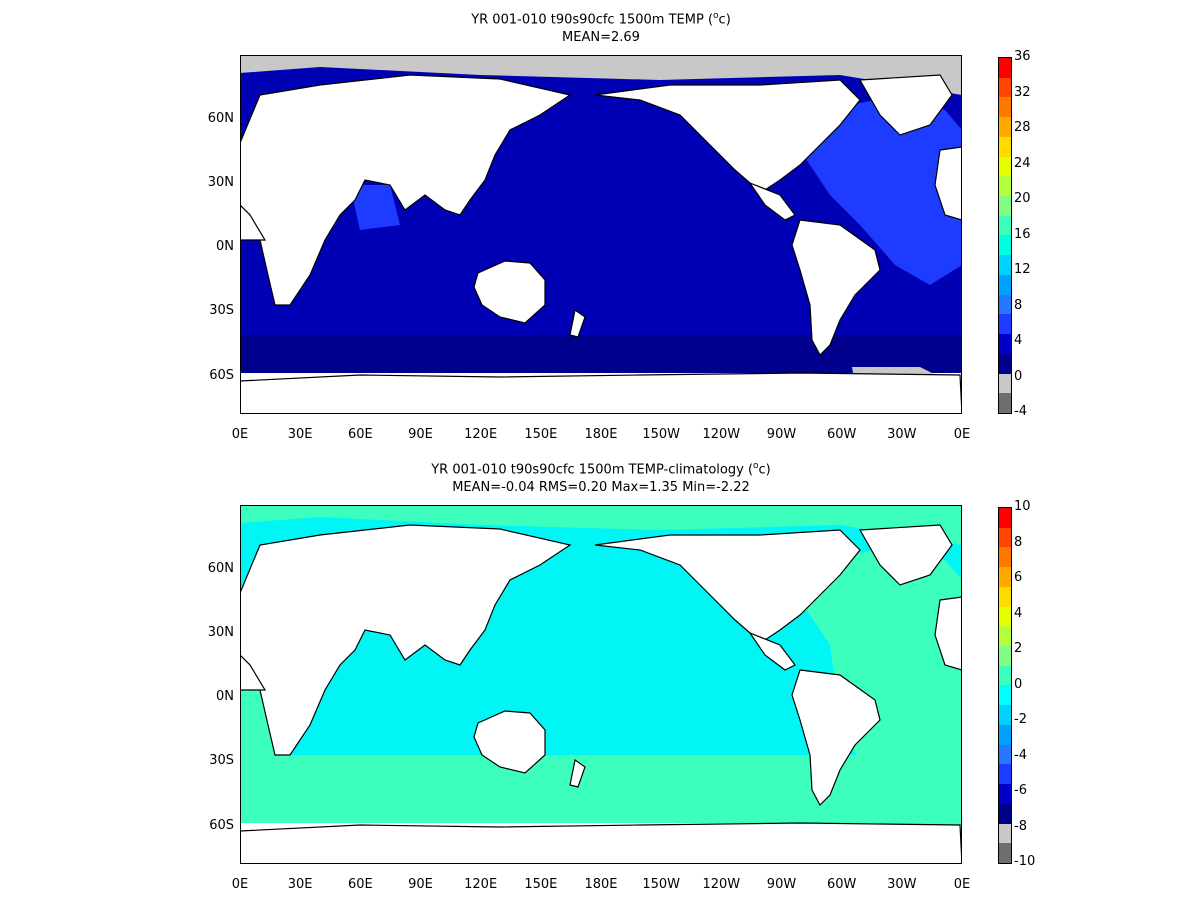 The height and width of the screenshot is (900, 1200). What do you see at coordinates (509, 292) in the screenshot?
I see `map1-land-australia` at bounding box center [509, 292].